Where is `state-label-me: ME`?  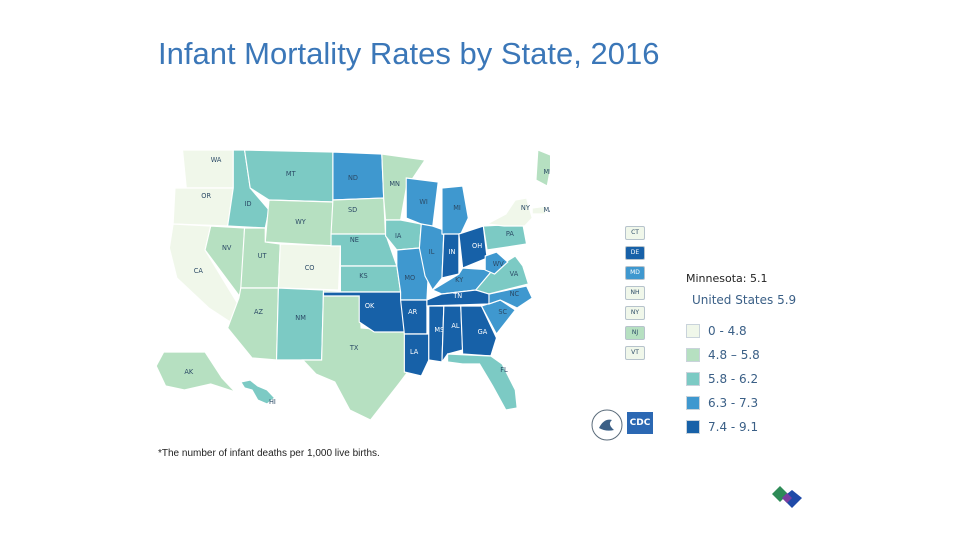 state-label-me: ME is located at coordinates (546, 172).